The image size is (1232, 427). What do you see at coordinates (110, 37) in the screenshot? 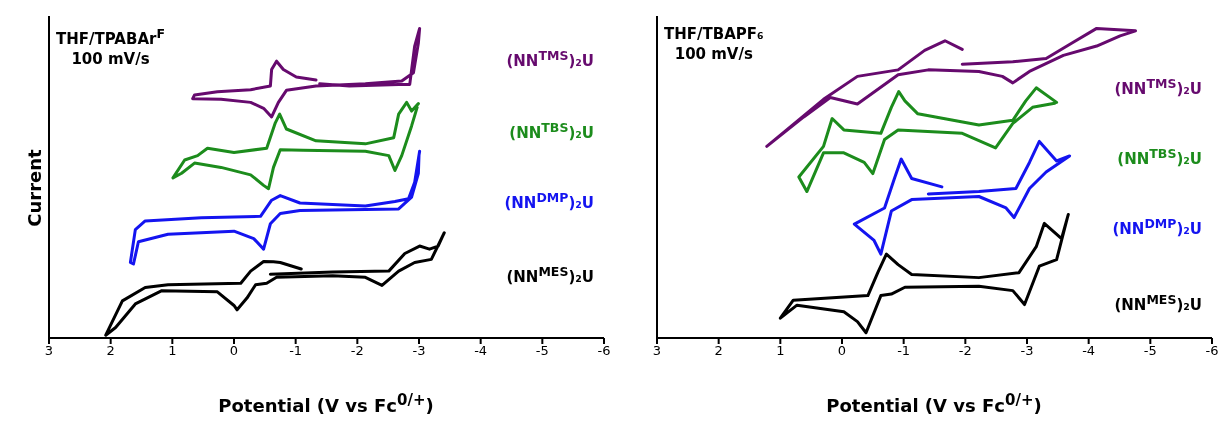
I see `annotation: THF/TPABAr$^{F}$` at bounding box center [110, 37].